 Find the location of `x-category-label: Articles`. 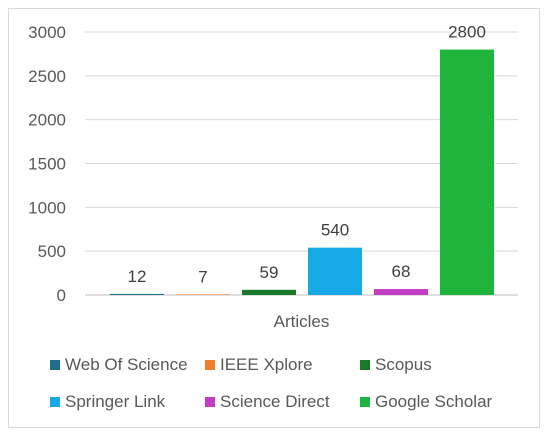

x-category-label: Articles is located at coordinates (302, 321).